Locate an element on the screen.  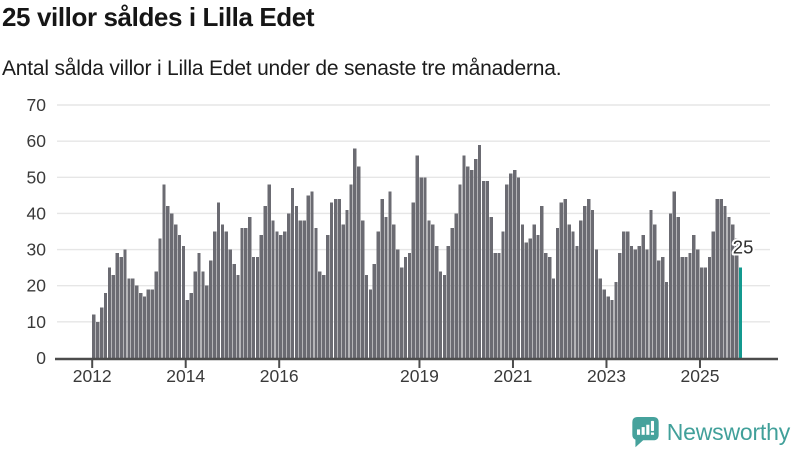
x-axis-label-2023: 2023 is located at coordinates (606, 376).